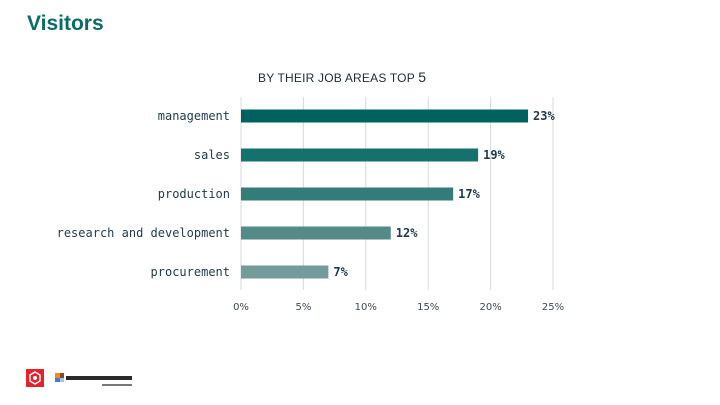  Describe the element at coordinates (366, 307) in the screenshot. I see `x-tick-label: 10%` at that location.